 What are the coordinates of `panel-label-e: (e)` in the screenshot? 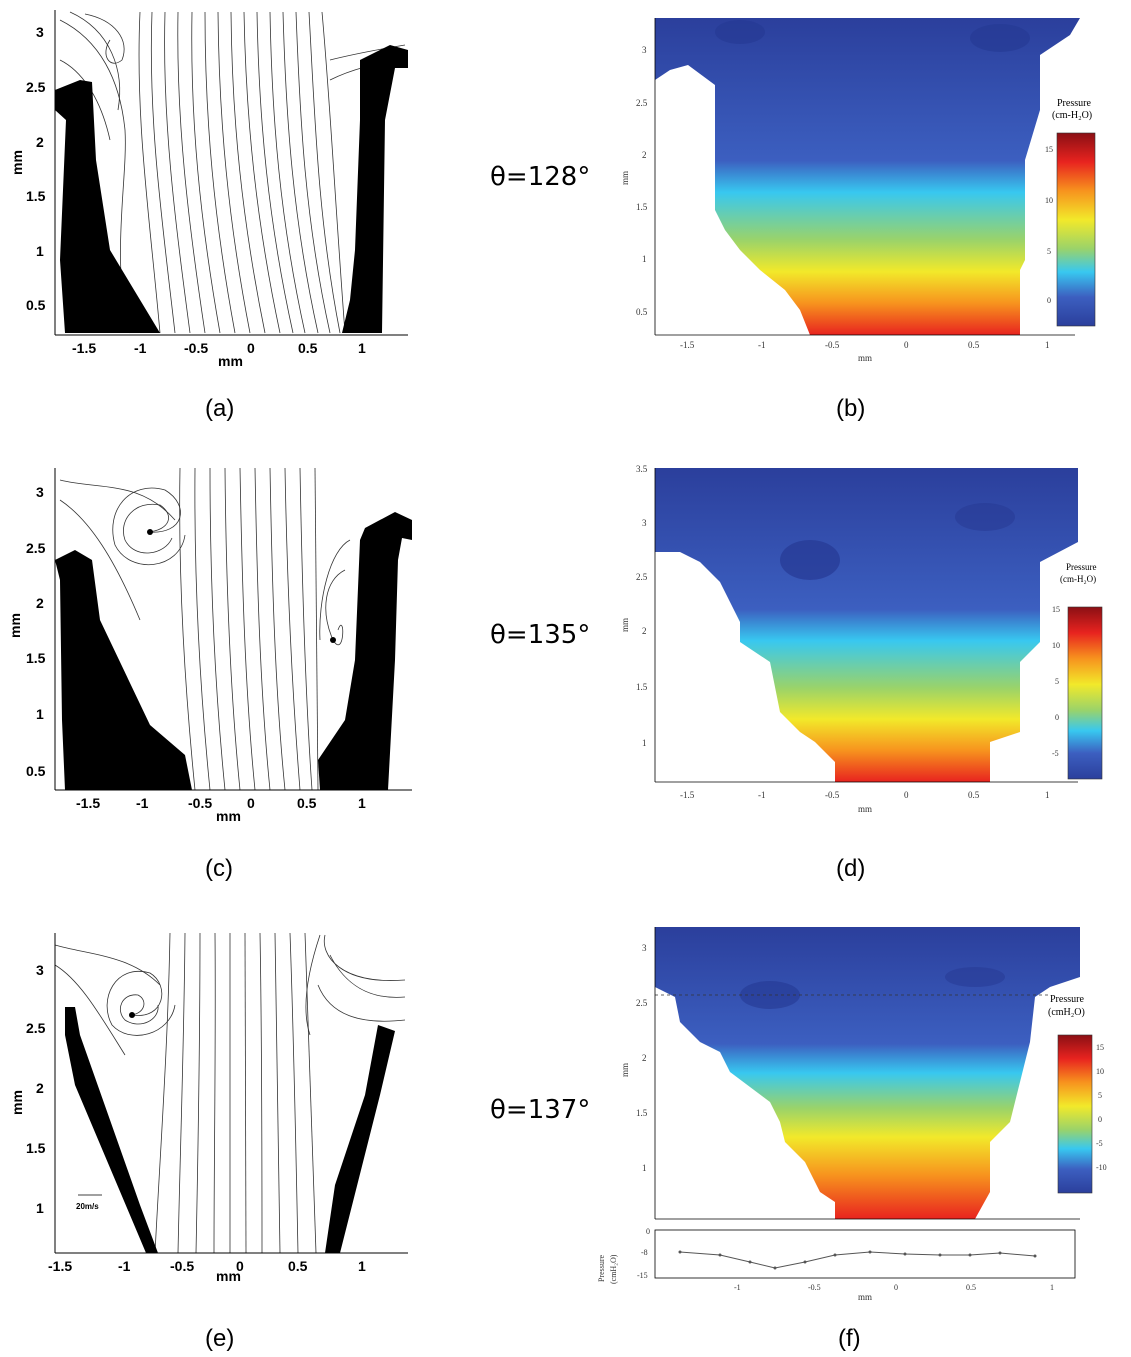 It's located at (220, 1338).